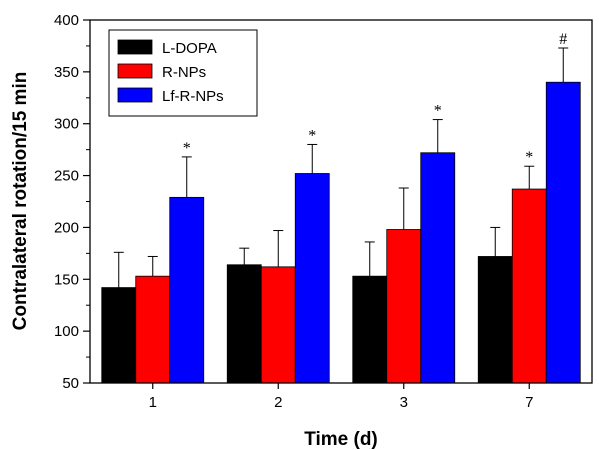  Describe the element at coordinates (278, 402) in the screenshot. I see `x-tick-label-2: 2` at that location.